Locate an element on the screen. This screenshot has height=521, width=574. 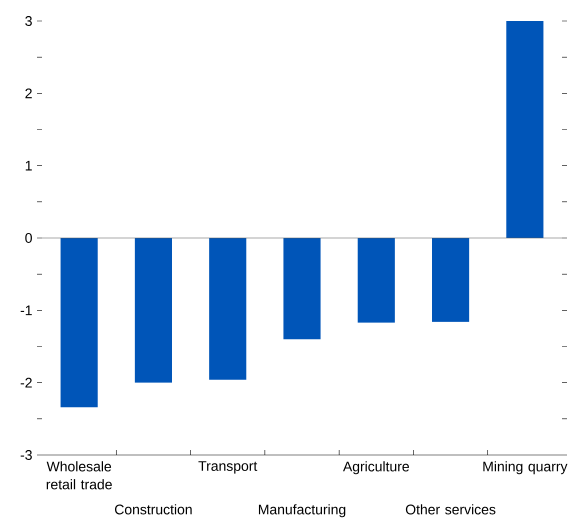
y-tick-label: 1 is located at coordinates (29, 165).